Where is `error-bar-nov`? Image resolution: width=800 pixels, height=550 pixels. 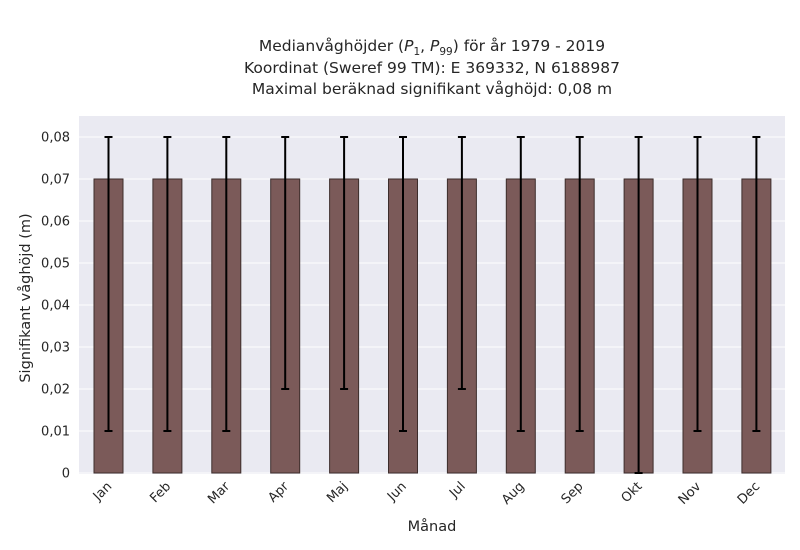 error-bar-nov is located at coordinates (697, 284).